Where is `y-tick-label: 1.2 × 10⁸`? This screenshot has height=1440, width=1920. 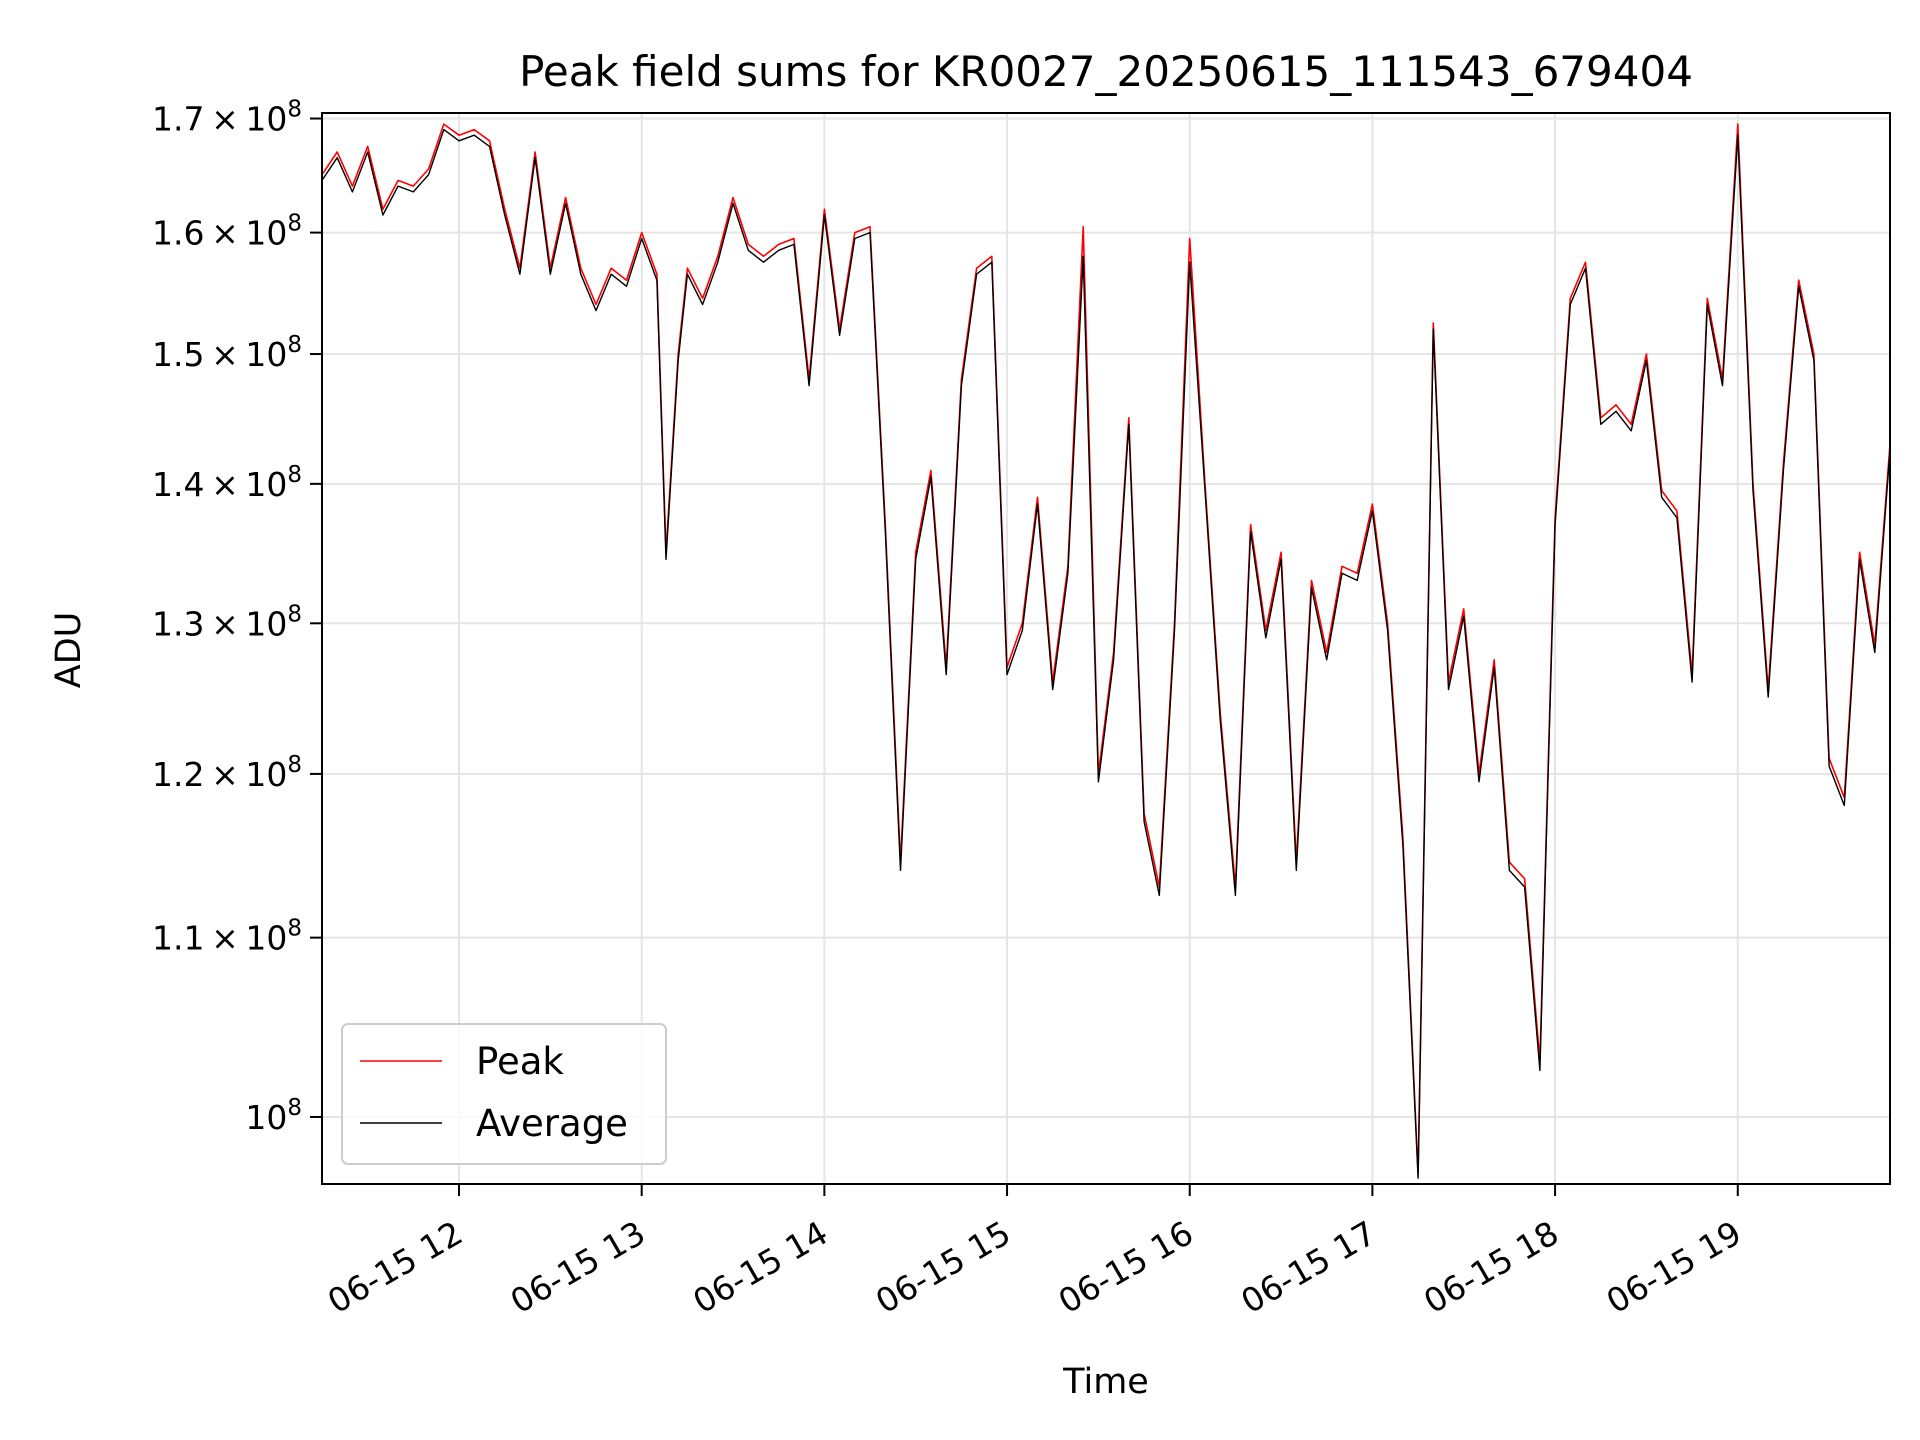 y-tick-label: 1.2 × 10⁸ is located at coordinates (227, 773).